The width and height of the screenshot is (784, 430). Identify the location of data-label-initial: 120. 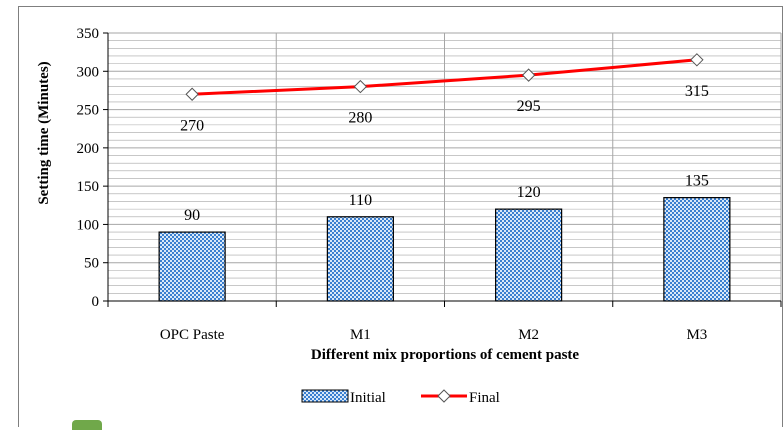
(529, 192).